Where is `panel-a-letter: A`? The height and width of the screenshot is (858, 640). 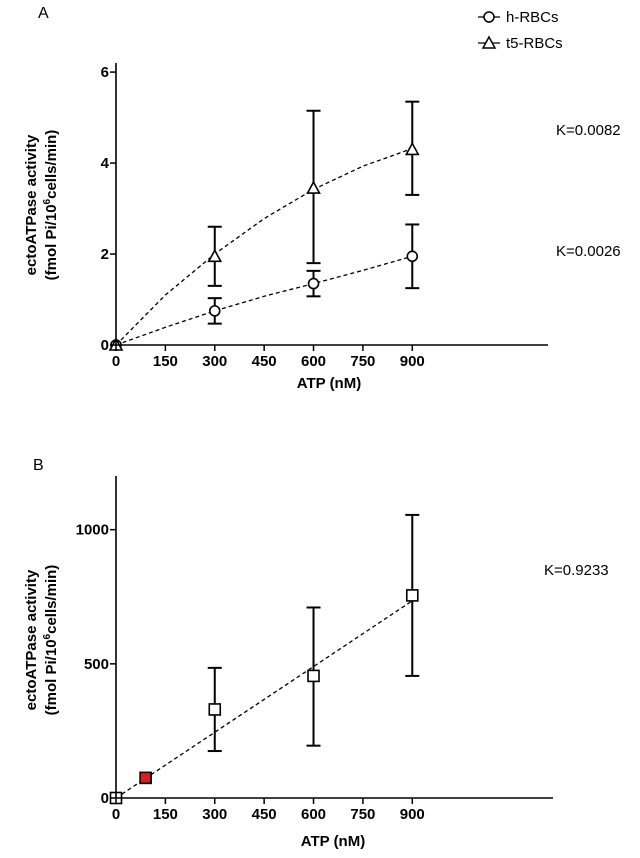
panel-a-letter: A is located at coordinates (43, 13).